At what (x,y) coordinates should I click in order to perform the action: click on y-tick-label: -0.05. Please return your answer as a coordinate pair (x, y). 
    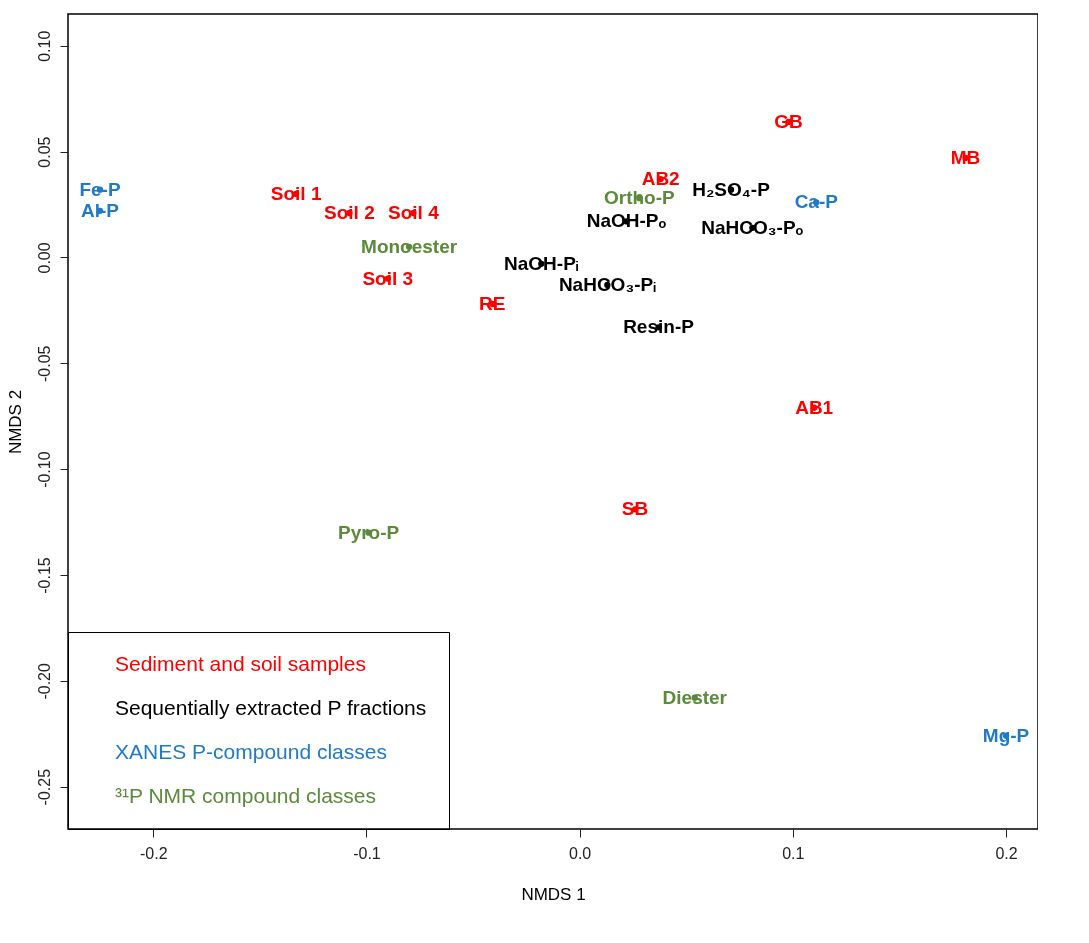
    Looking at the image, I should click on (44, 364).